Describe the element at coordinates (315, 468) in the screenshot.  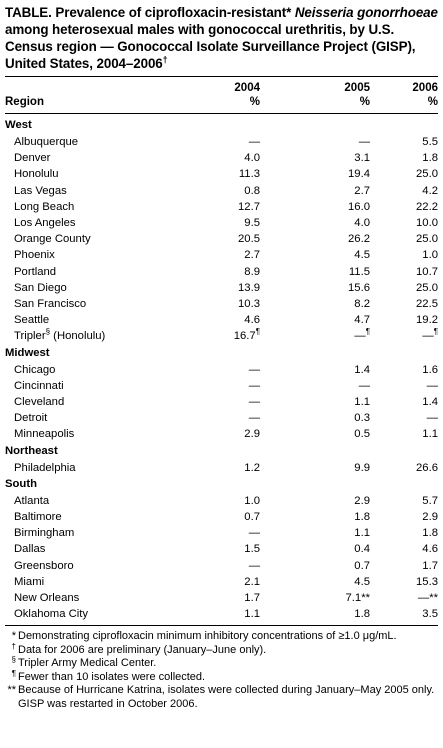
I see `value-cell-2005: 9.9` at that location.